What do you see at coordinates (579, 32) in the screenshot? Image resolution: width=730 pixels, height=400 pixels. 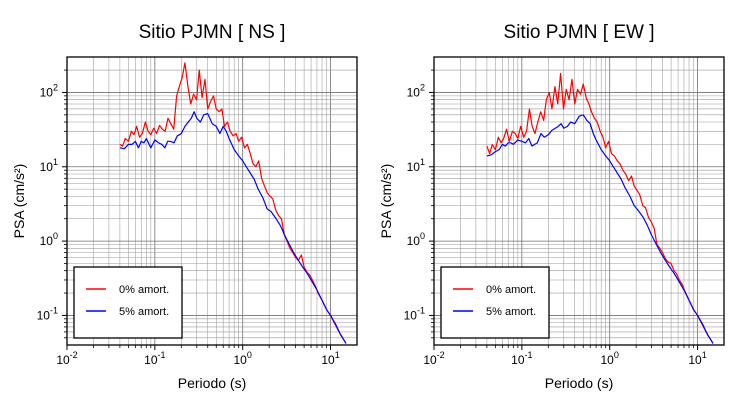 I see `chart-title: Sitio PJMN [ EW ]` at bounding box center [579, 32].